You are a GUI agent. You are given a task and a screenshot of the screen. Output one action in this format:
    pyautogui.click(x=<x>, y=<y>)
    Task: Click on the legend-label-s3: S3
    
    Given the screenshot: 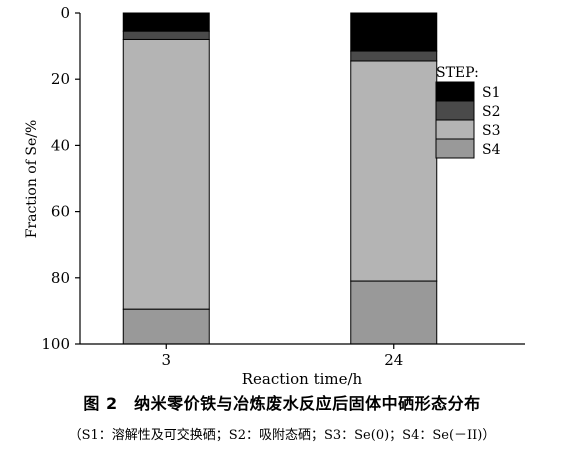 What is the action you would take?
    pyautogui.click(x=491, y=131)
    